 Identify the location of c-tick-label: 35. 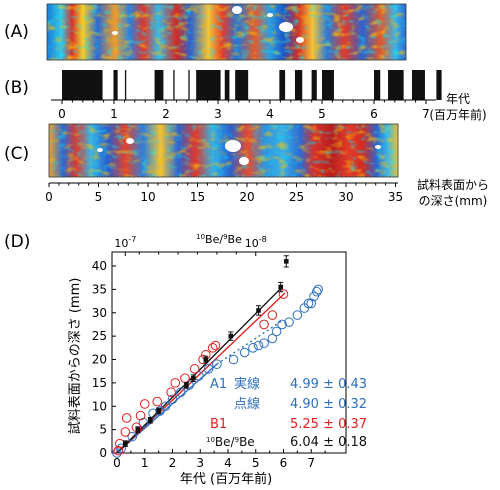
(395, 197).